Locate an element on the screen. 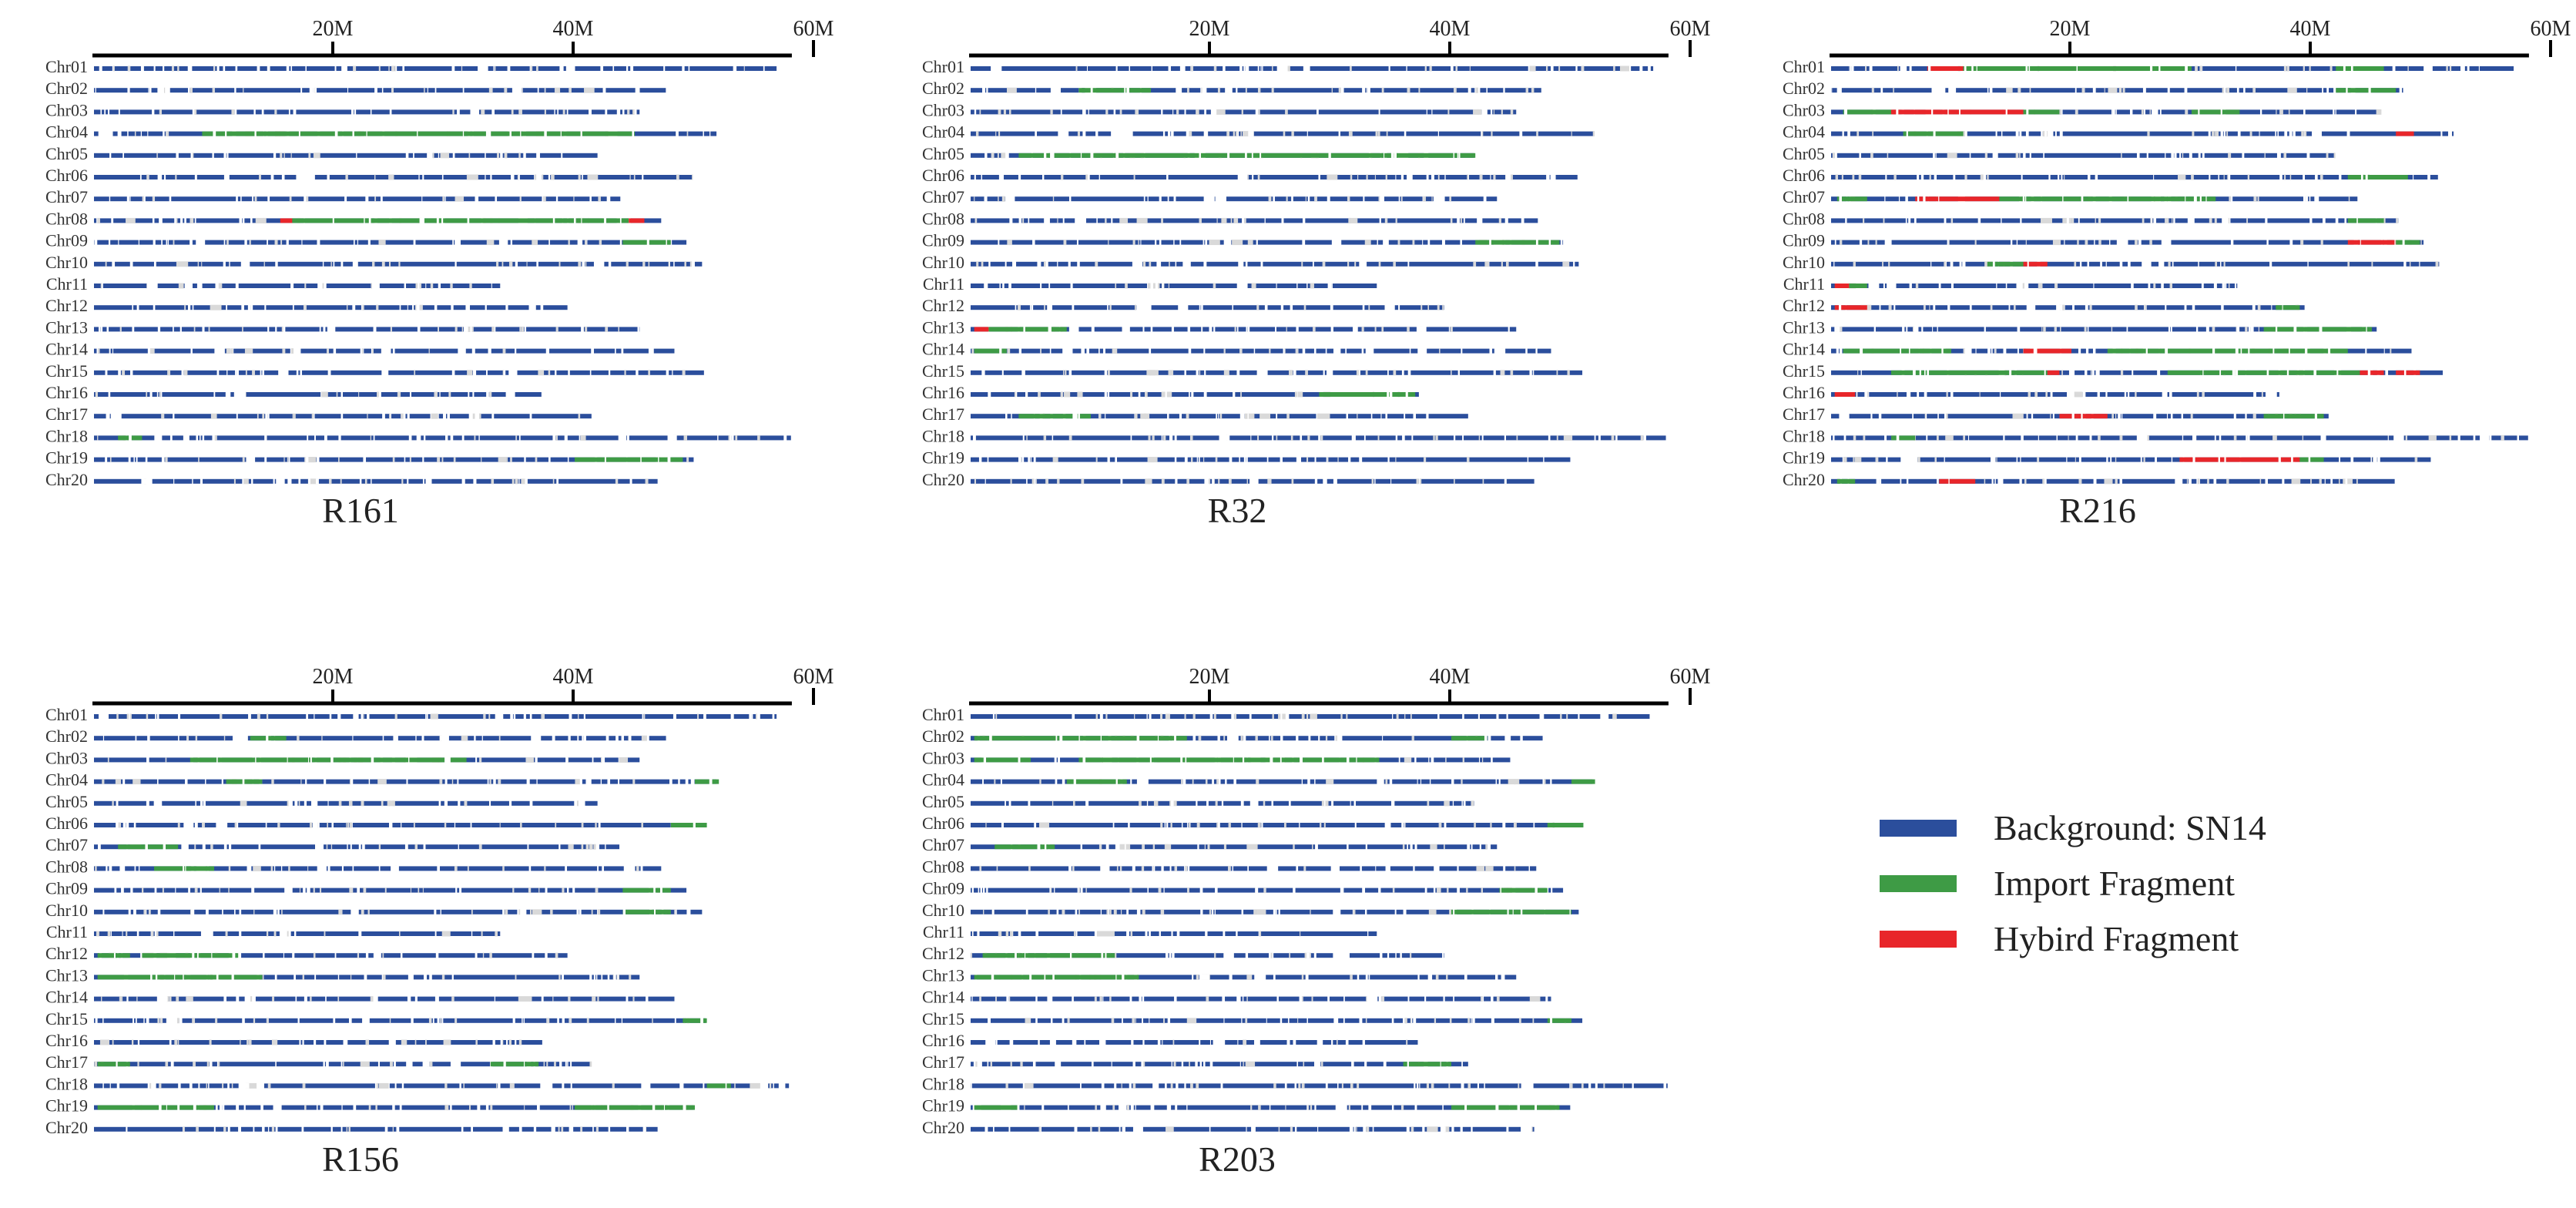 Image resolution: width=2576 pixels, height=1208 pixels. import-fragment is located at coordinates (1583, 781).